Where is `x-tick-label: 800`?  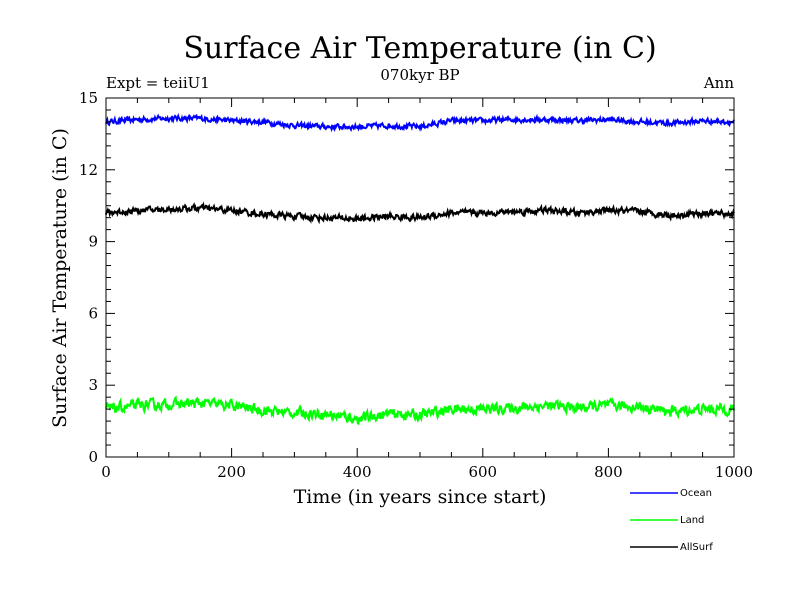
x-tick-label: 800 is located at coordinates (608, 472).